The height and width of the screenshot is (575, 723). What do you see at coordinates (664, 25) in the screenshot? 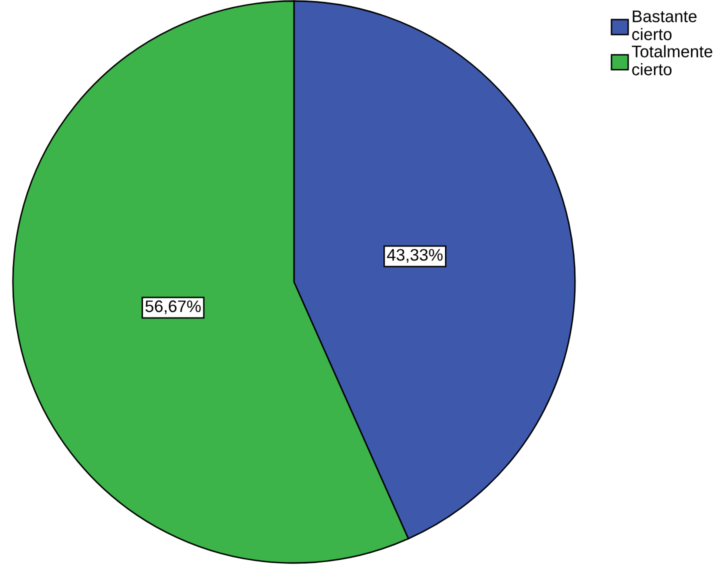
I see `legend-label: Bastante cierto` at bounding box center [664, 25].